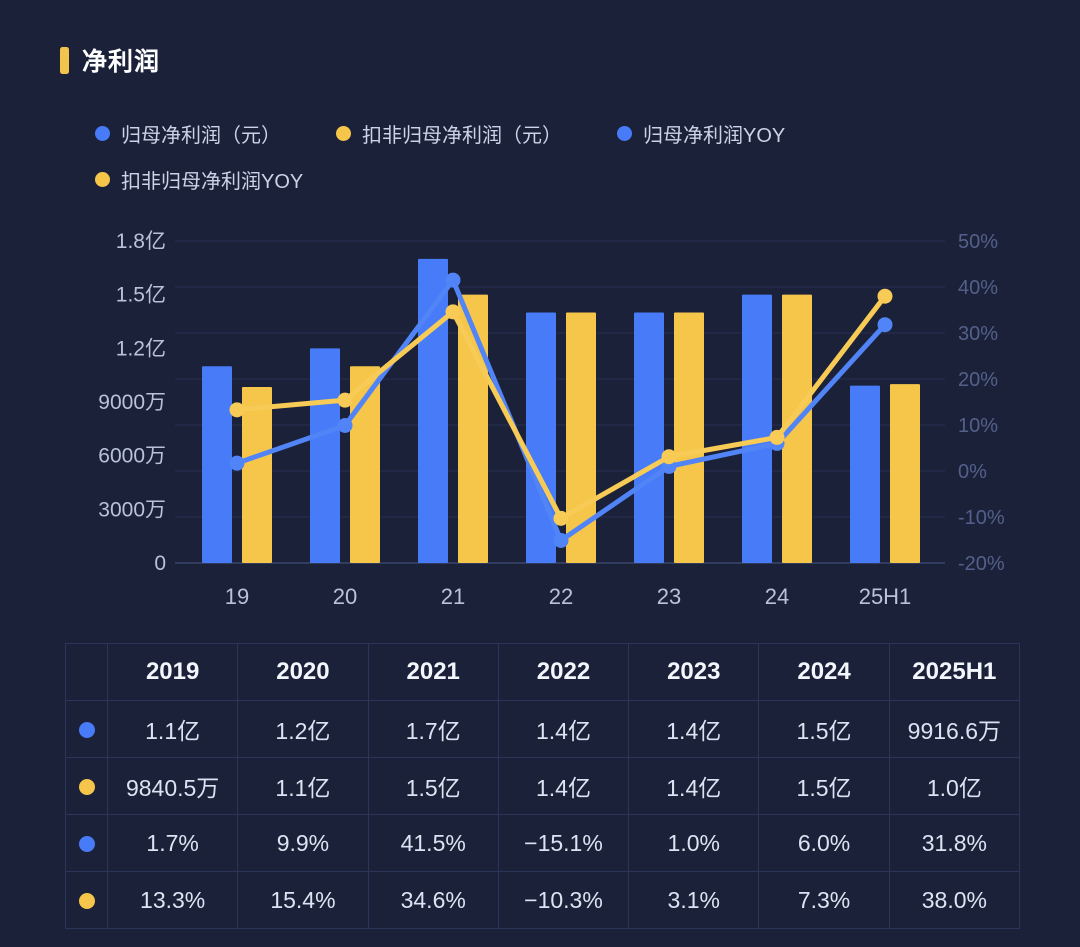 The image size is (1080, 947). I want to click on x-axis-label: 24, so click(777, 596).